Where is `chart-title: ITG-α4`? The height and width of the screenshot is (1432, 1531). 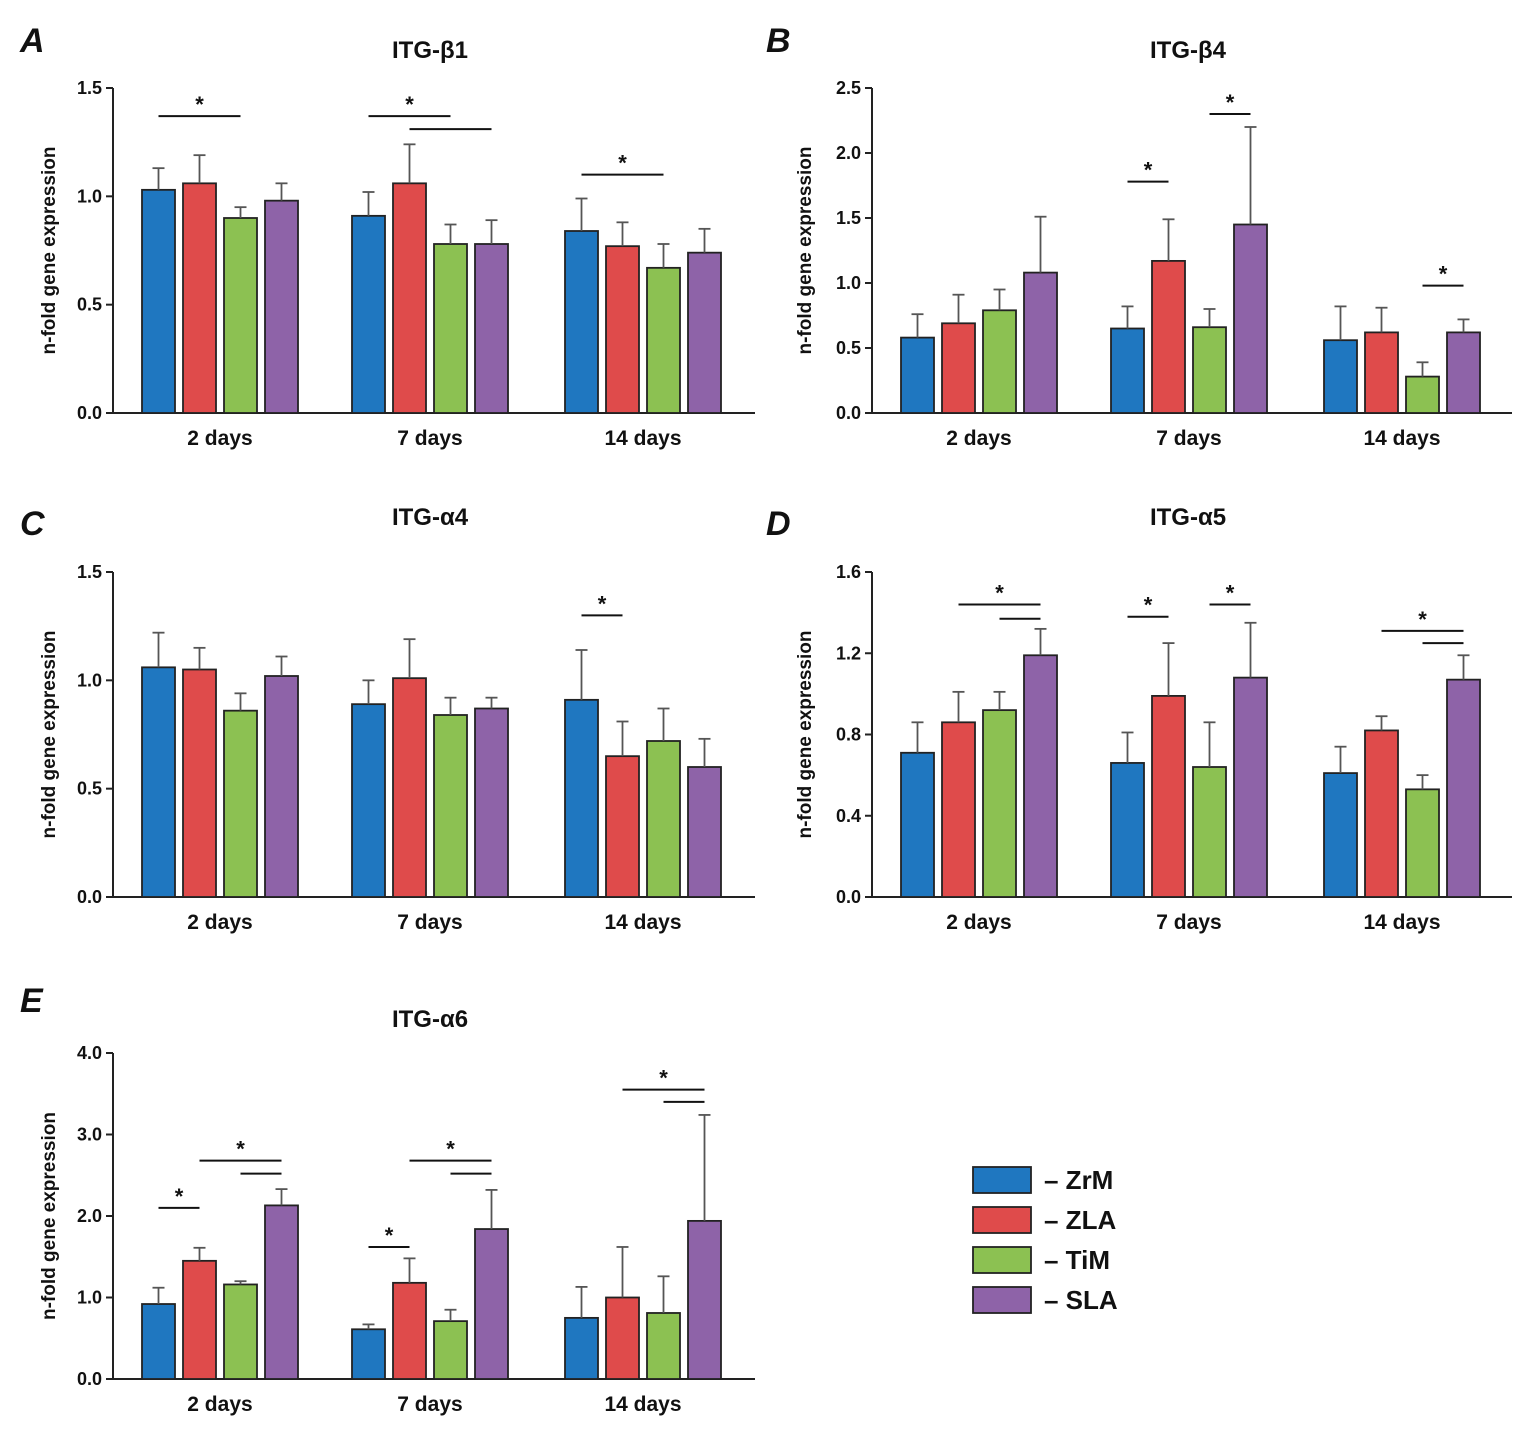 chart-title: ITG-α4 is located at coordinates (430, 517).